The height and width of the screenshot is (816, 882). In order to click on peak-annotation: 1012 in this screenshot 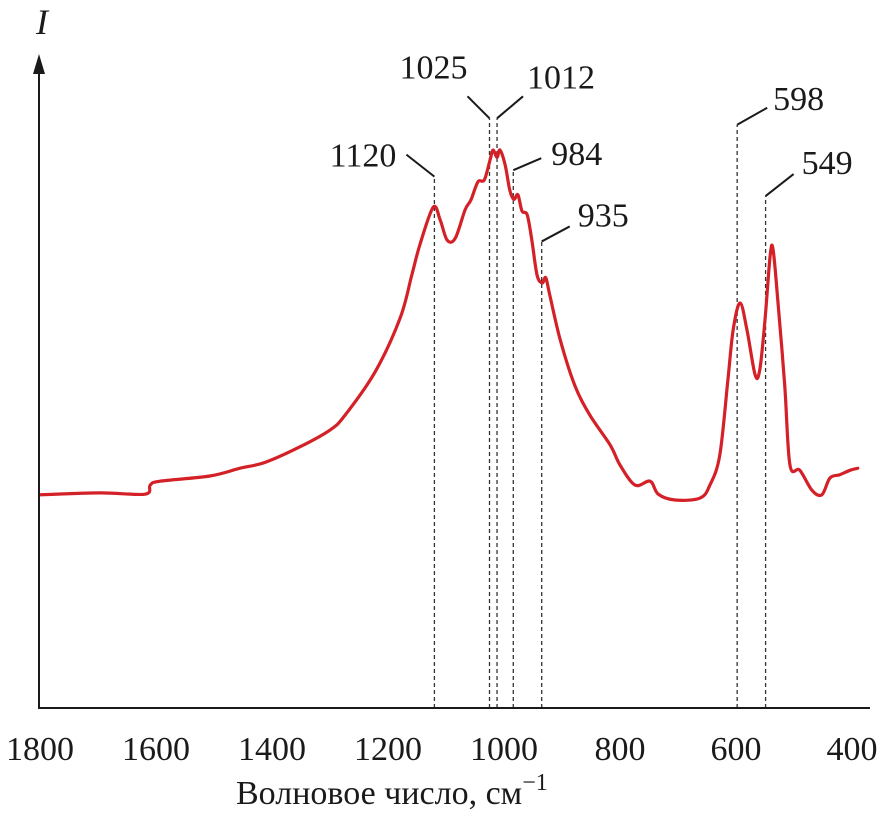, I will do `click(545, 383)`.